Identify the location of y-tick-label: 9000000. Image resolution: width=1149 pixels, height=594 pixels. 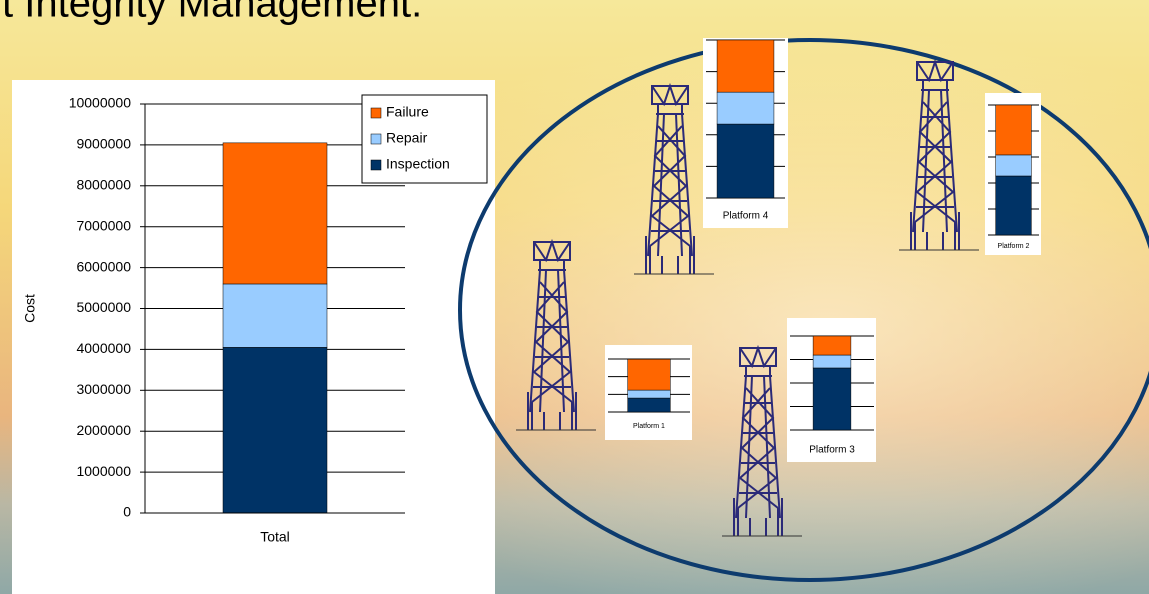
(103, 144).